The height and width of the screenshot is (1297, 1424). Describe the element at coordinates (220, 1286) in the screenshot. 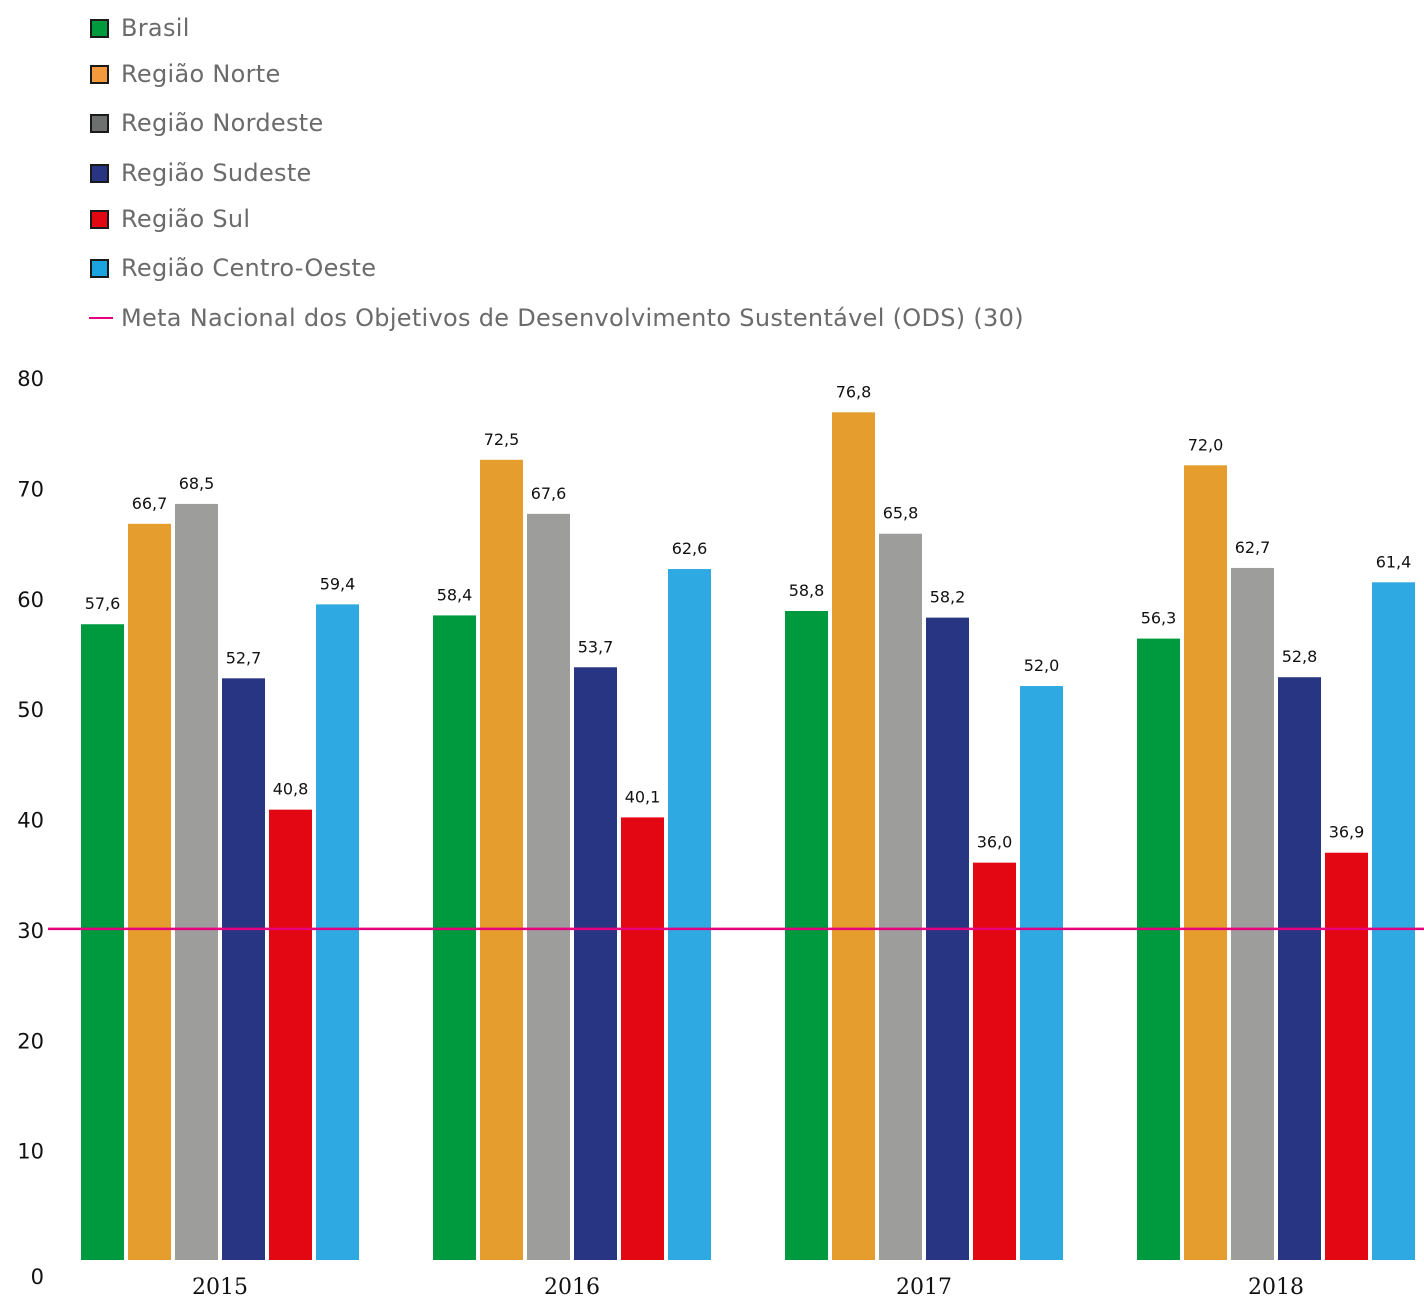

I see `x-tick-label: 2015` at that location.